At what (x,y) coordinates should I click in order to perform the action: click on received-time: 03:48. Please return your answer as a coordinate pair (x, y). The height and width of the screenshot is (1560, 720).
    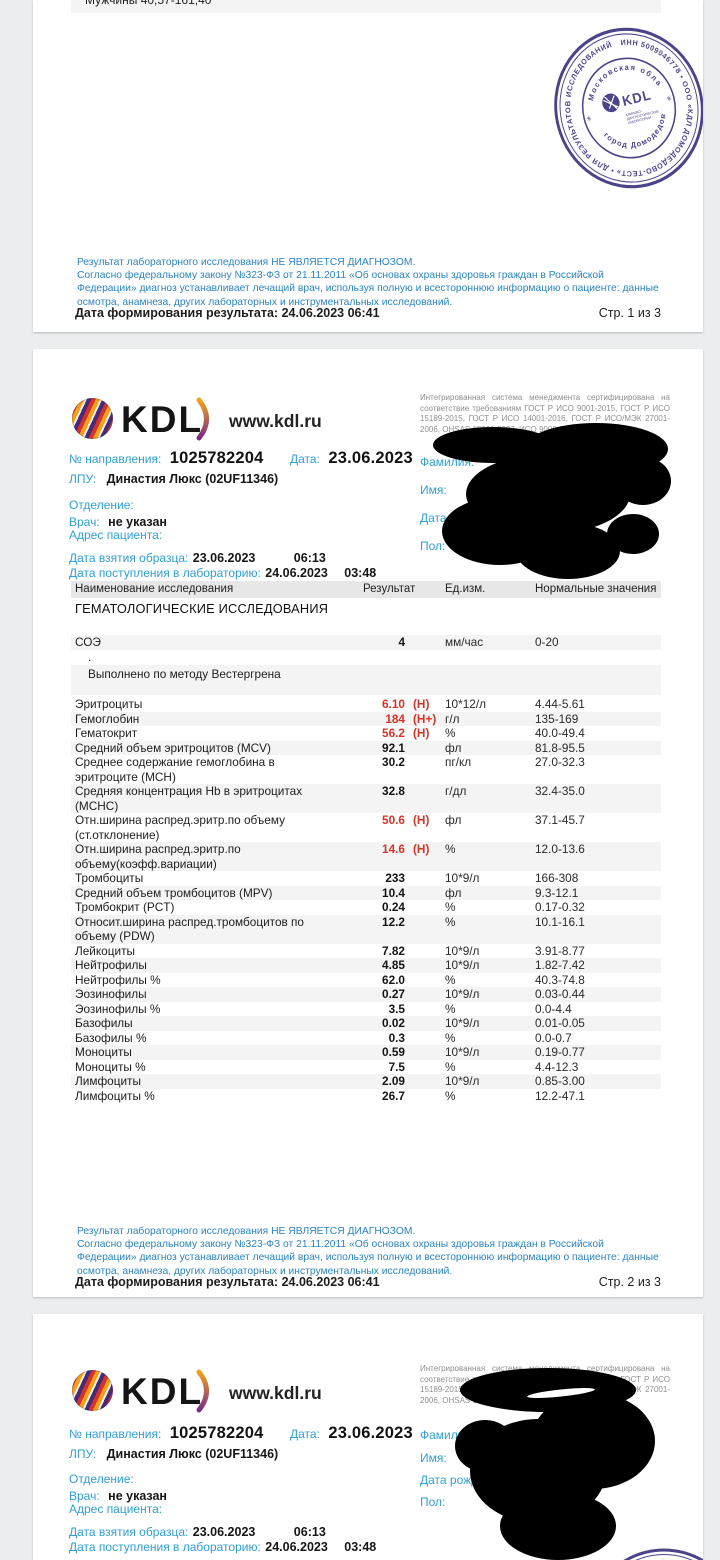
    Looking at the image, I should click on (360, 573).